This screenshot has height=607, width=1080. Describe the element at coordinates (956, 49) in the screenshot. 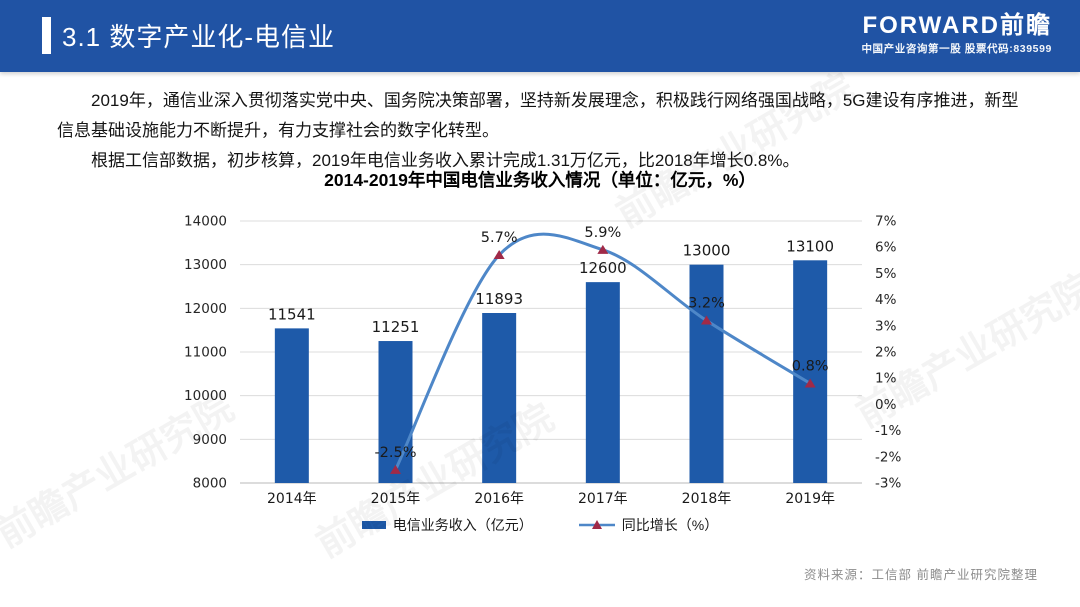

I see `logo-tagline: 中国产业咨询第一股 股票代码:839599` at that location.